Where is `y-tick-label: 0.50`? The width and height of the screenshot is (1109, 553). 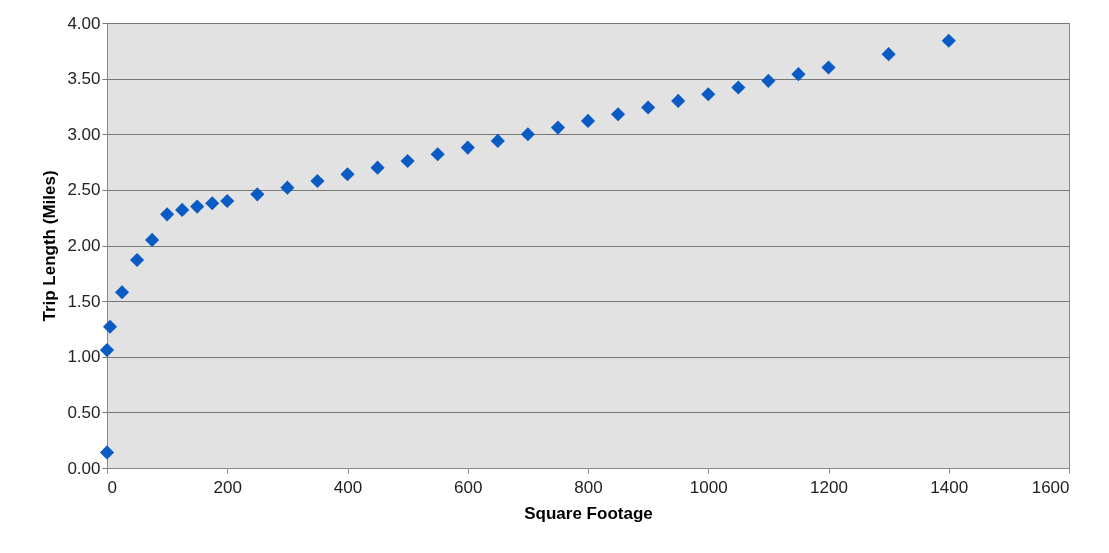
y-tick-label: 0.50 is located at coordinates (84, 412).